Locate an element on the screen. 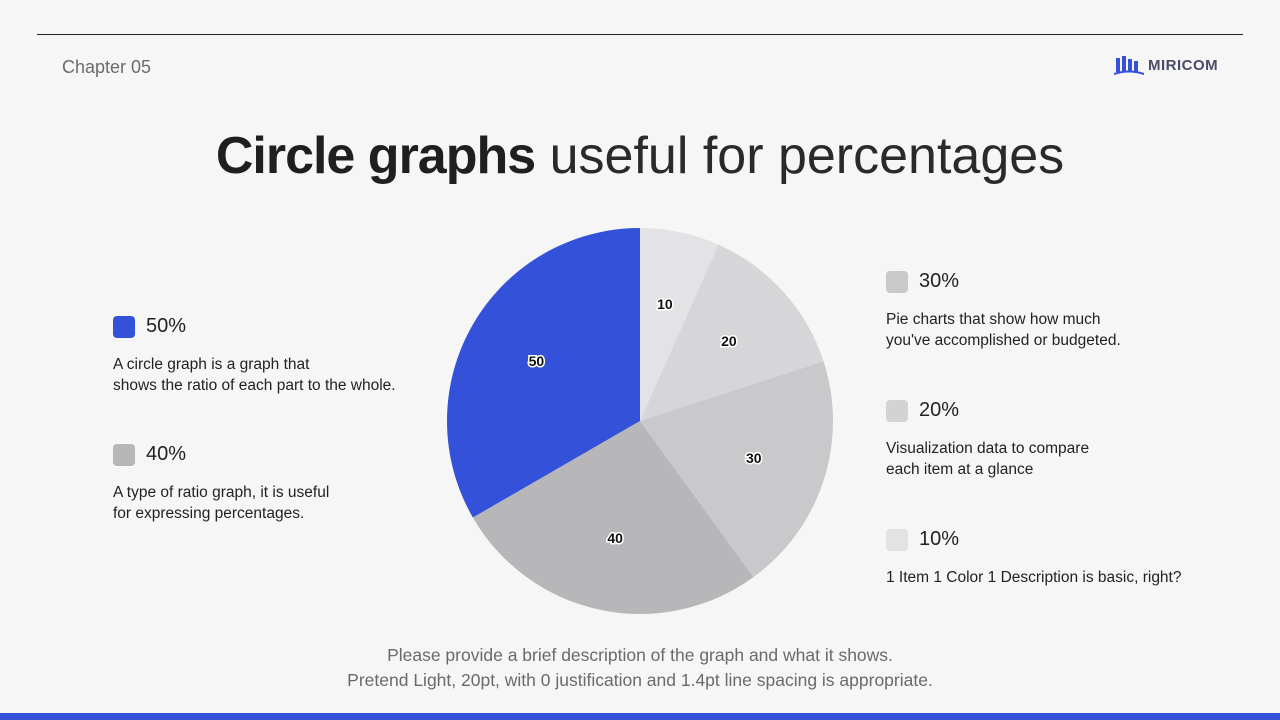 This screenshot has height=720, width=1280. pie-label-30: 30 is located at coordinates (754, 458).